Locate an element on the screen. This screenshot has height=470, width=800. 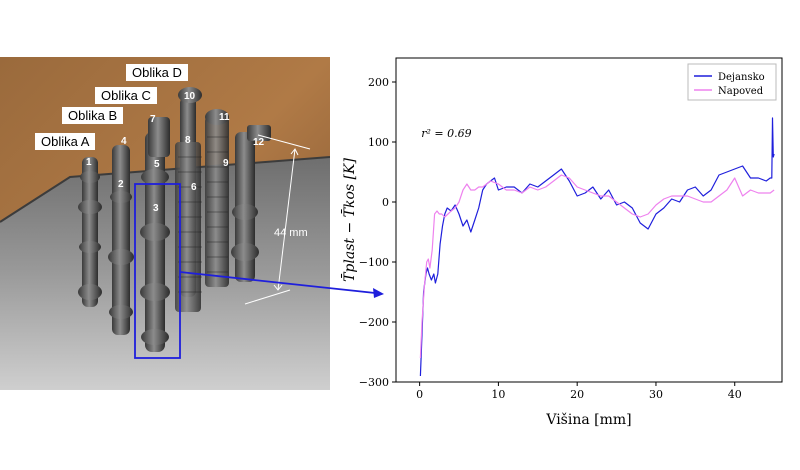
x-tick-label-2: 20 is located at coordinates (577, 394).